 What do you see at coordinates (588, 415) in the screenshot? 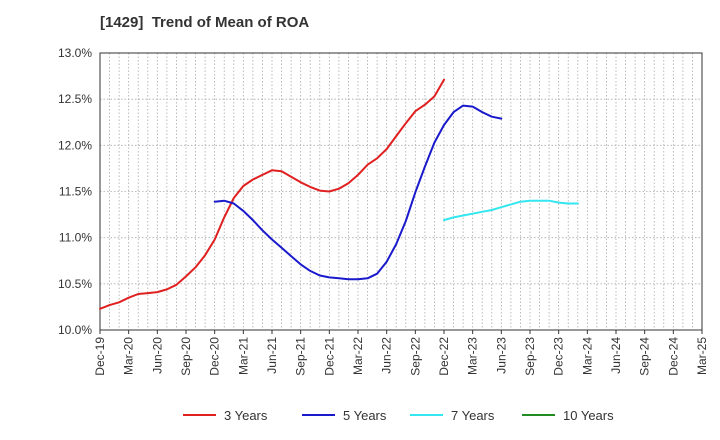
I see `legend-label: 10 Years` at bounding box center [588, 415].